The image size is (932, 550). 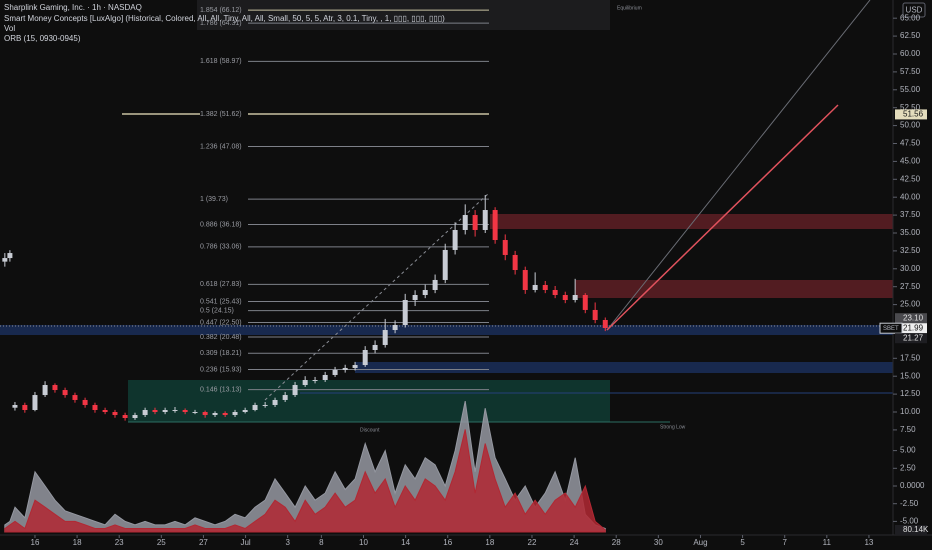 I want to click on x-tick-label: Jul, so click(x=245, y=542).